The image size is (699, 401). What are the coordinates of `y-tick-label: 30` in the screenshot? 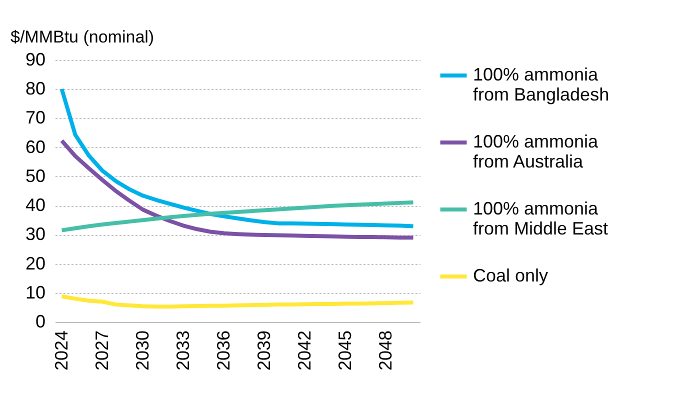 It's located at (35, 234).